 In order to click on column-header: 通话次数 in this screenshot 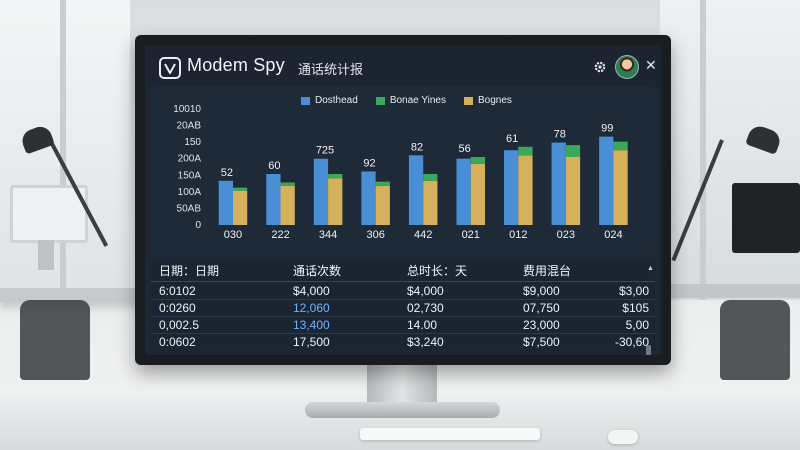, I will do `click(317, 270)`.